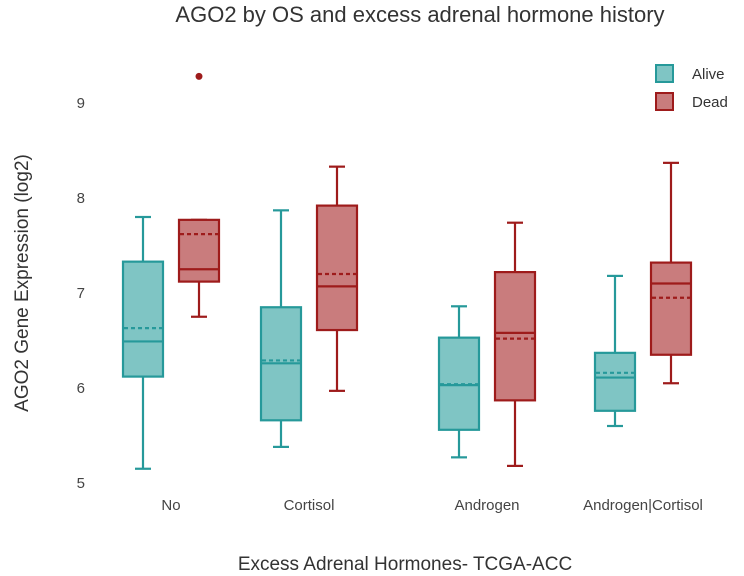 The width and height of the screenshot is (744, 576). Describe the element at coordinates (405, 564) in the screenshot. I see `x-axis-label: Excess Adrenal Hormones- TCGA-ACC` at that location.